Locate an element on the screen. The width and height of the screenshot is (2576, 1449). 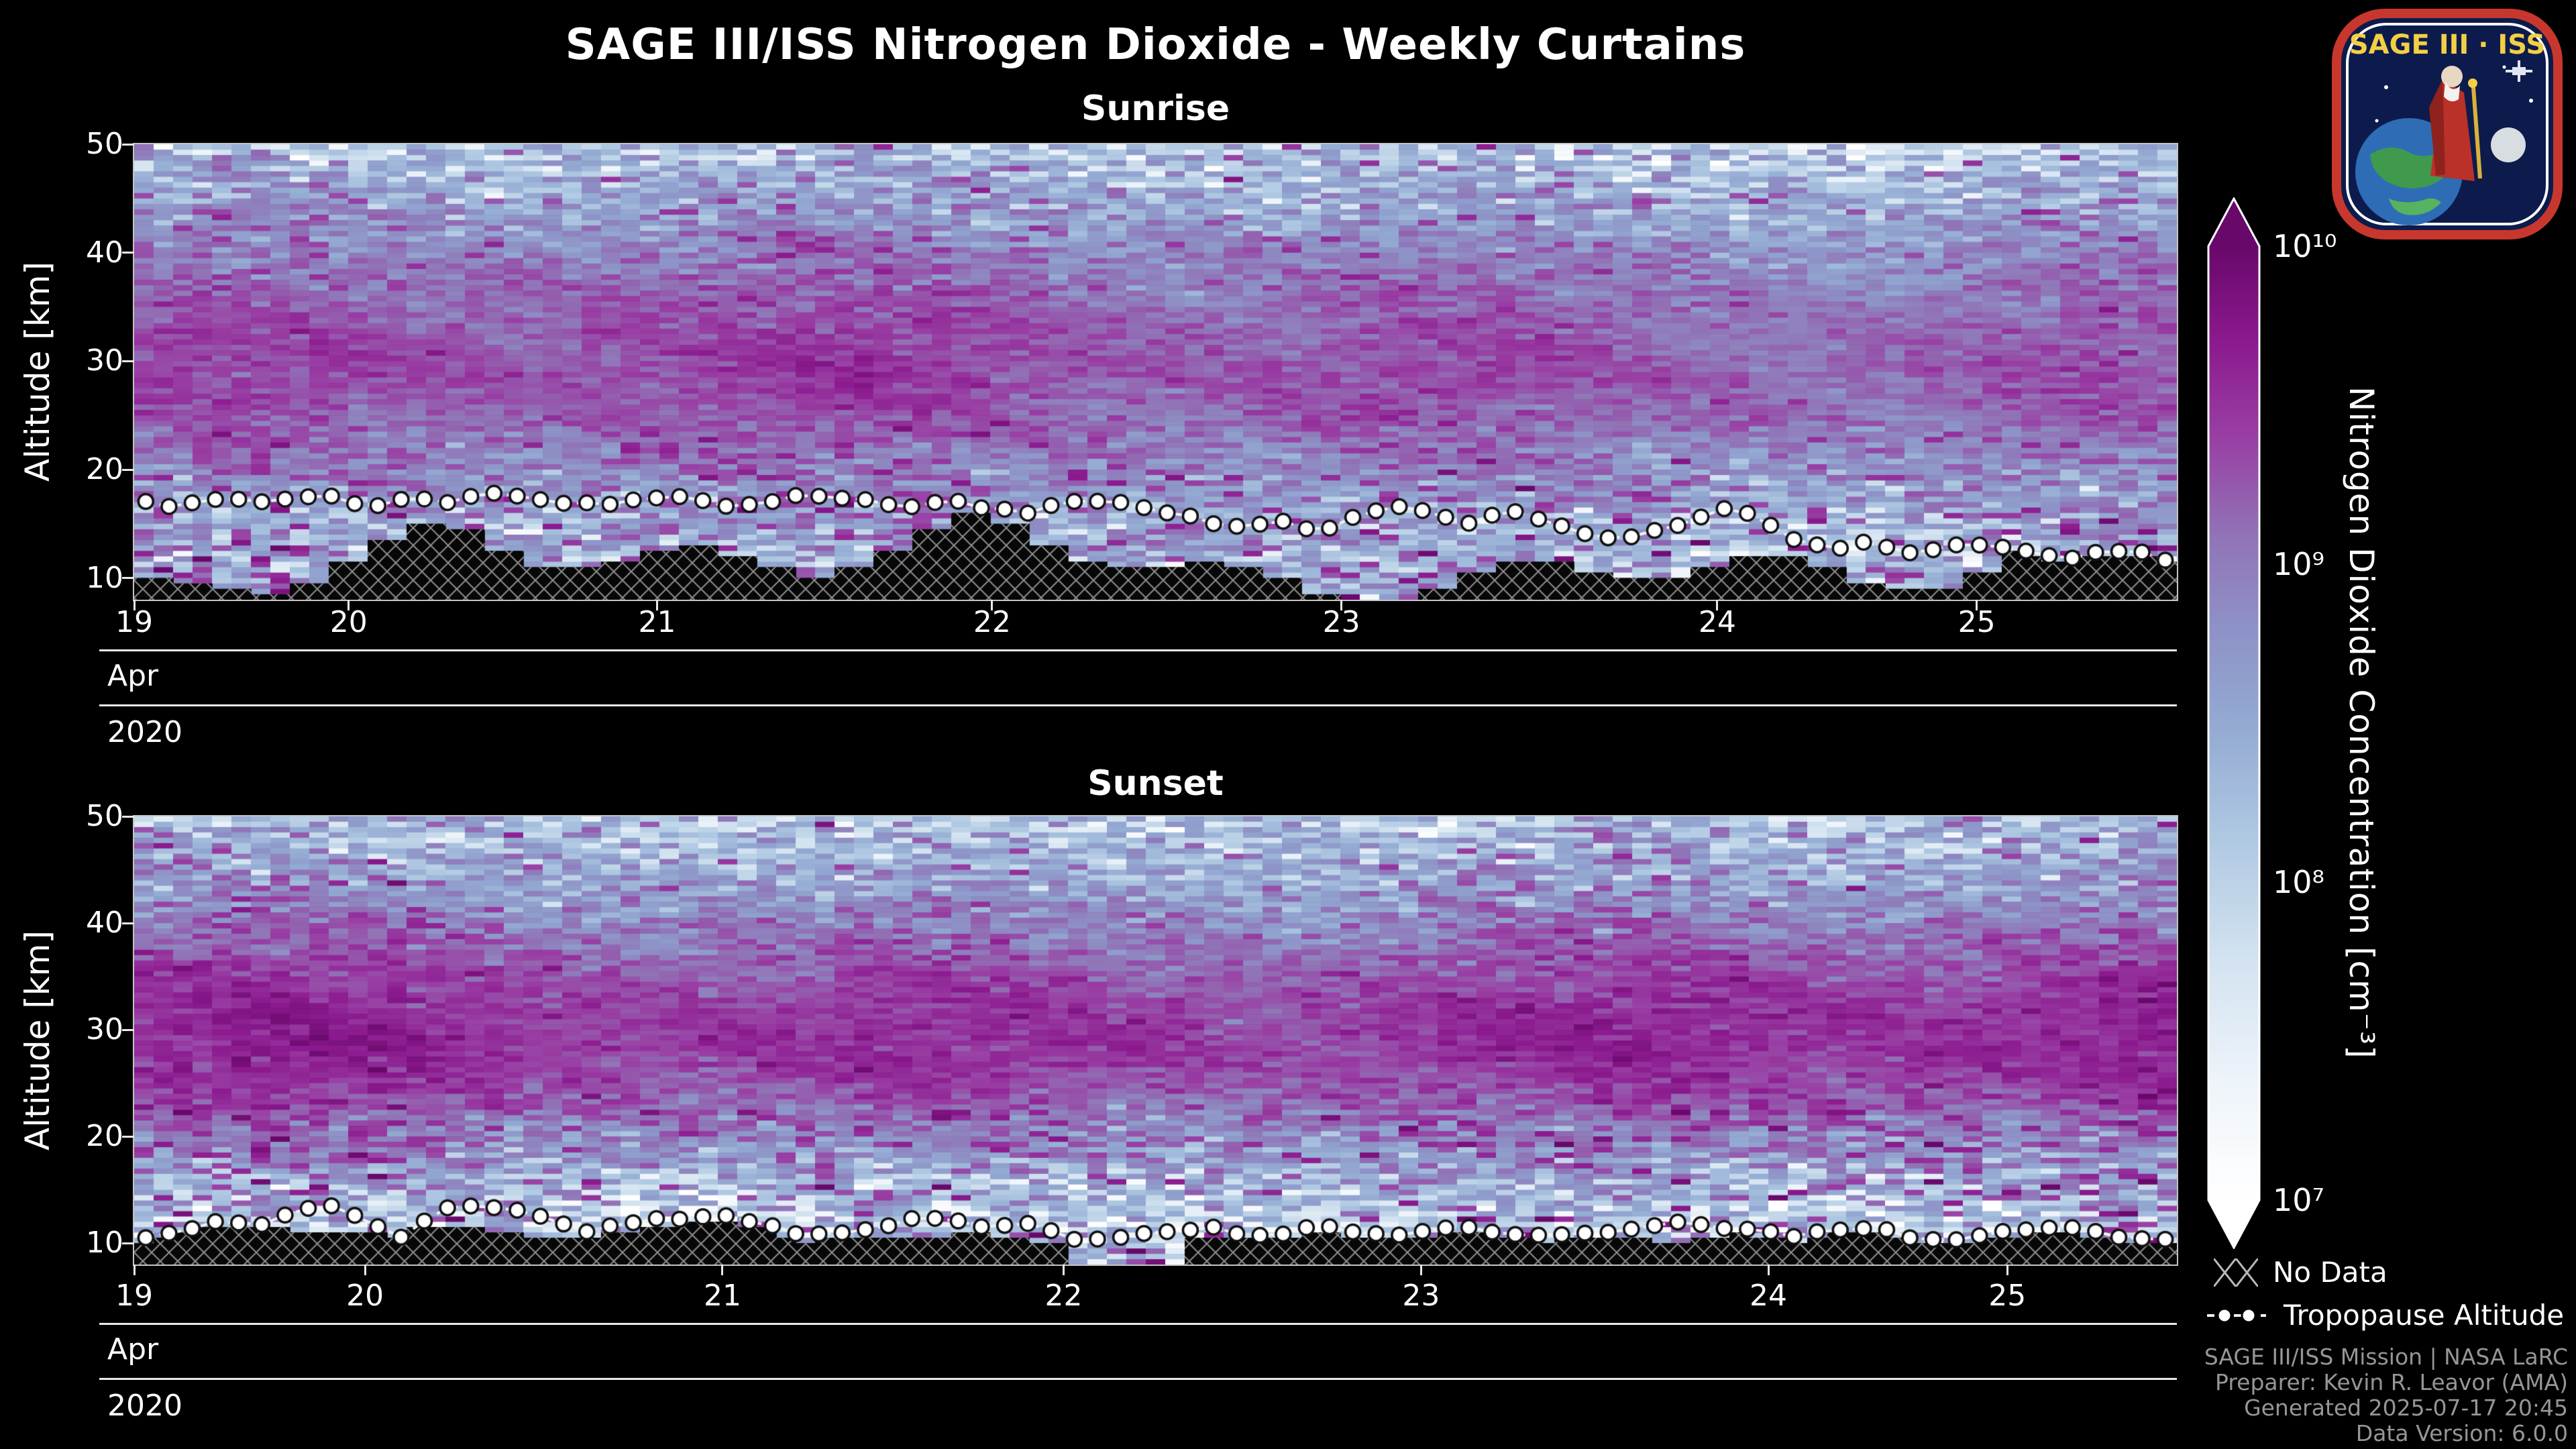
tropopause-line-icon is located at coordinates (2236, 1315).